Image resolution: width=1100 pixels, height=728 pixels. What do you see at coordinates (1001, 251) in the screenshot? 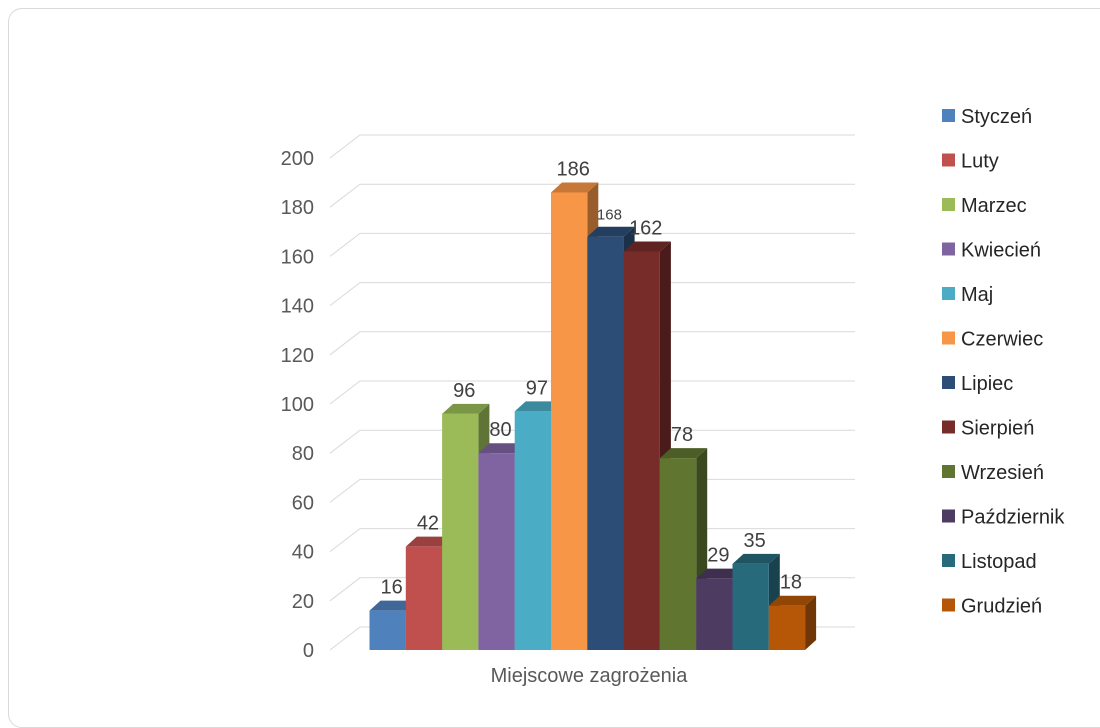
I see `legend-label: Kwiecień` at bounding box center [1001, 251].